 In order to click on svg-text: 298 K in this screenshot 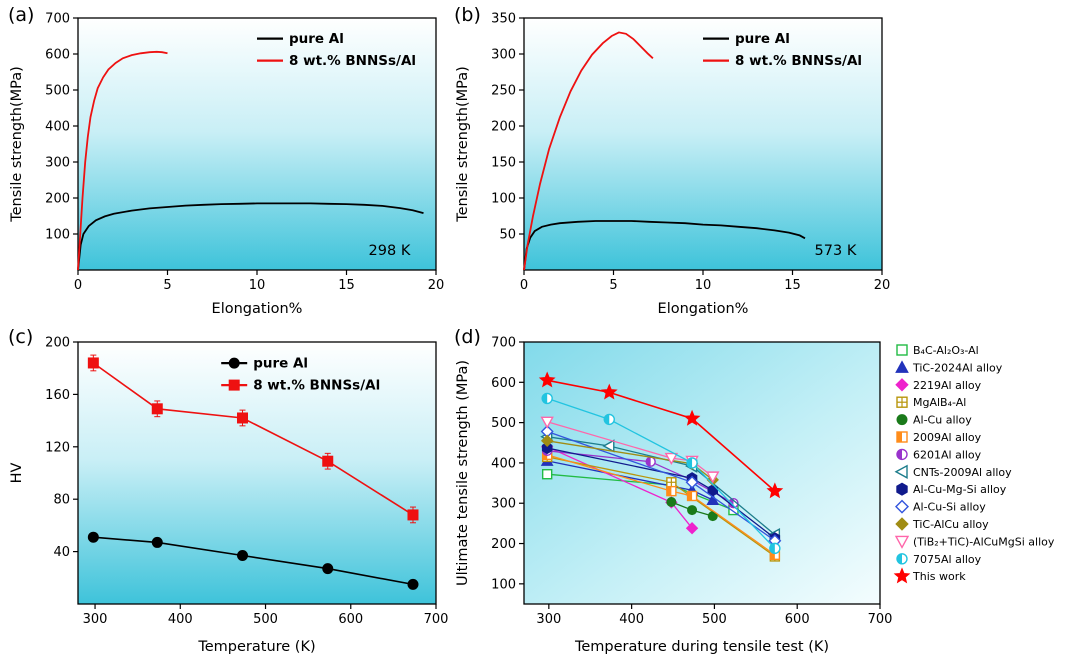, I will do `click(390, 251)`.